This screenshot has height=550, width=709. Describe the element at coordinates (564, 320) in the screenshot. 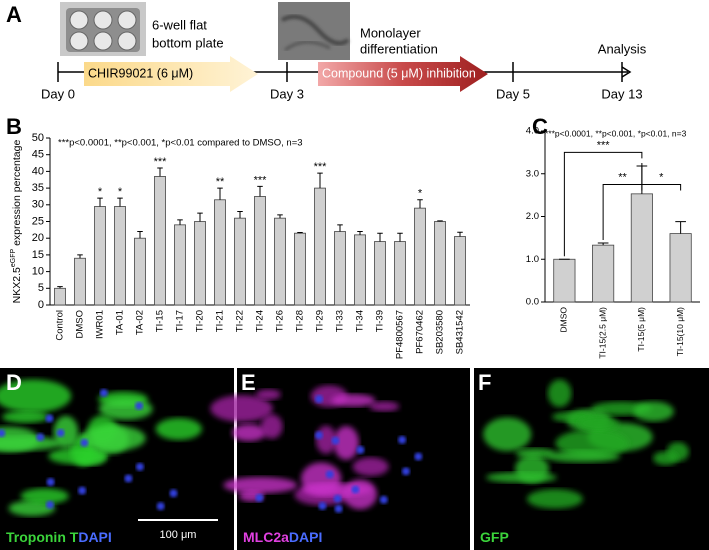

I see `x-tick-label: DMSO` at that location.